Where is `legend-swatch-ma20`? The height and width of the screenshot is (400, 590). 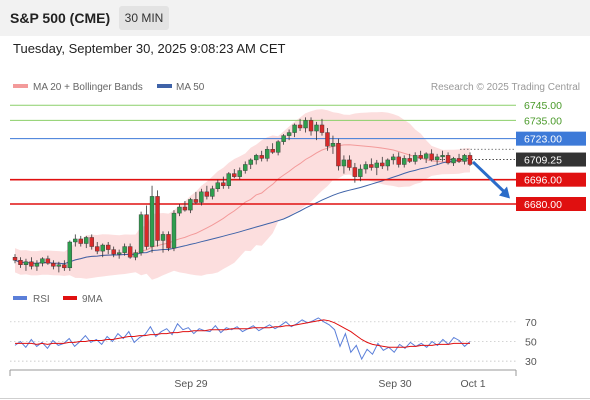 legend-swatch-ma20 is located at coordinates (20, 86).